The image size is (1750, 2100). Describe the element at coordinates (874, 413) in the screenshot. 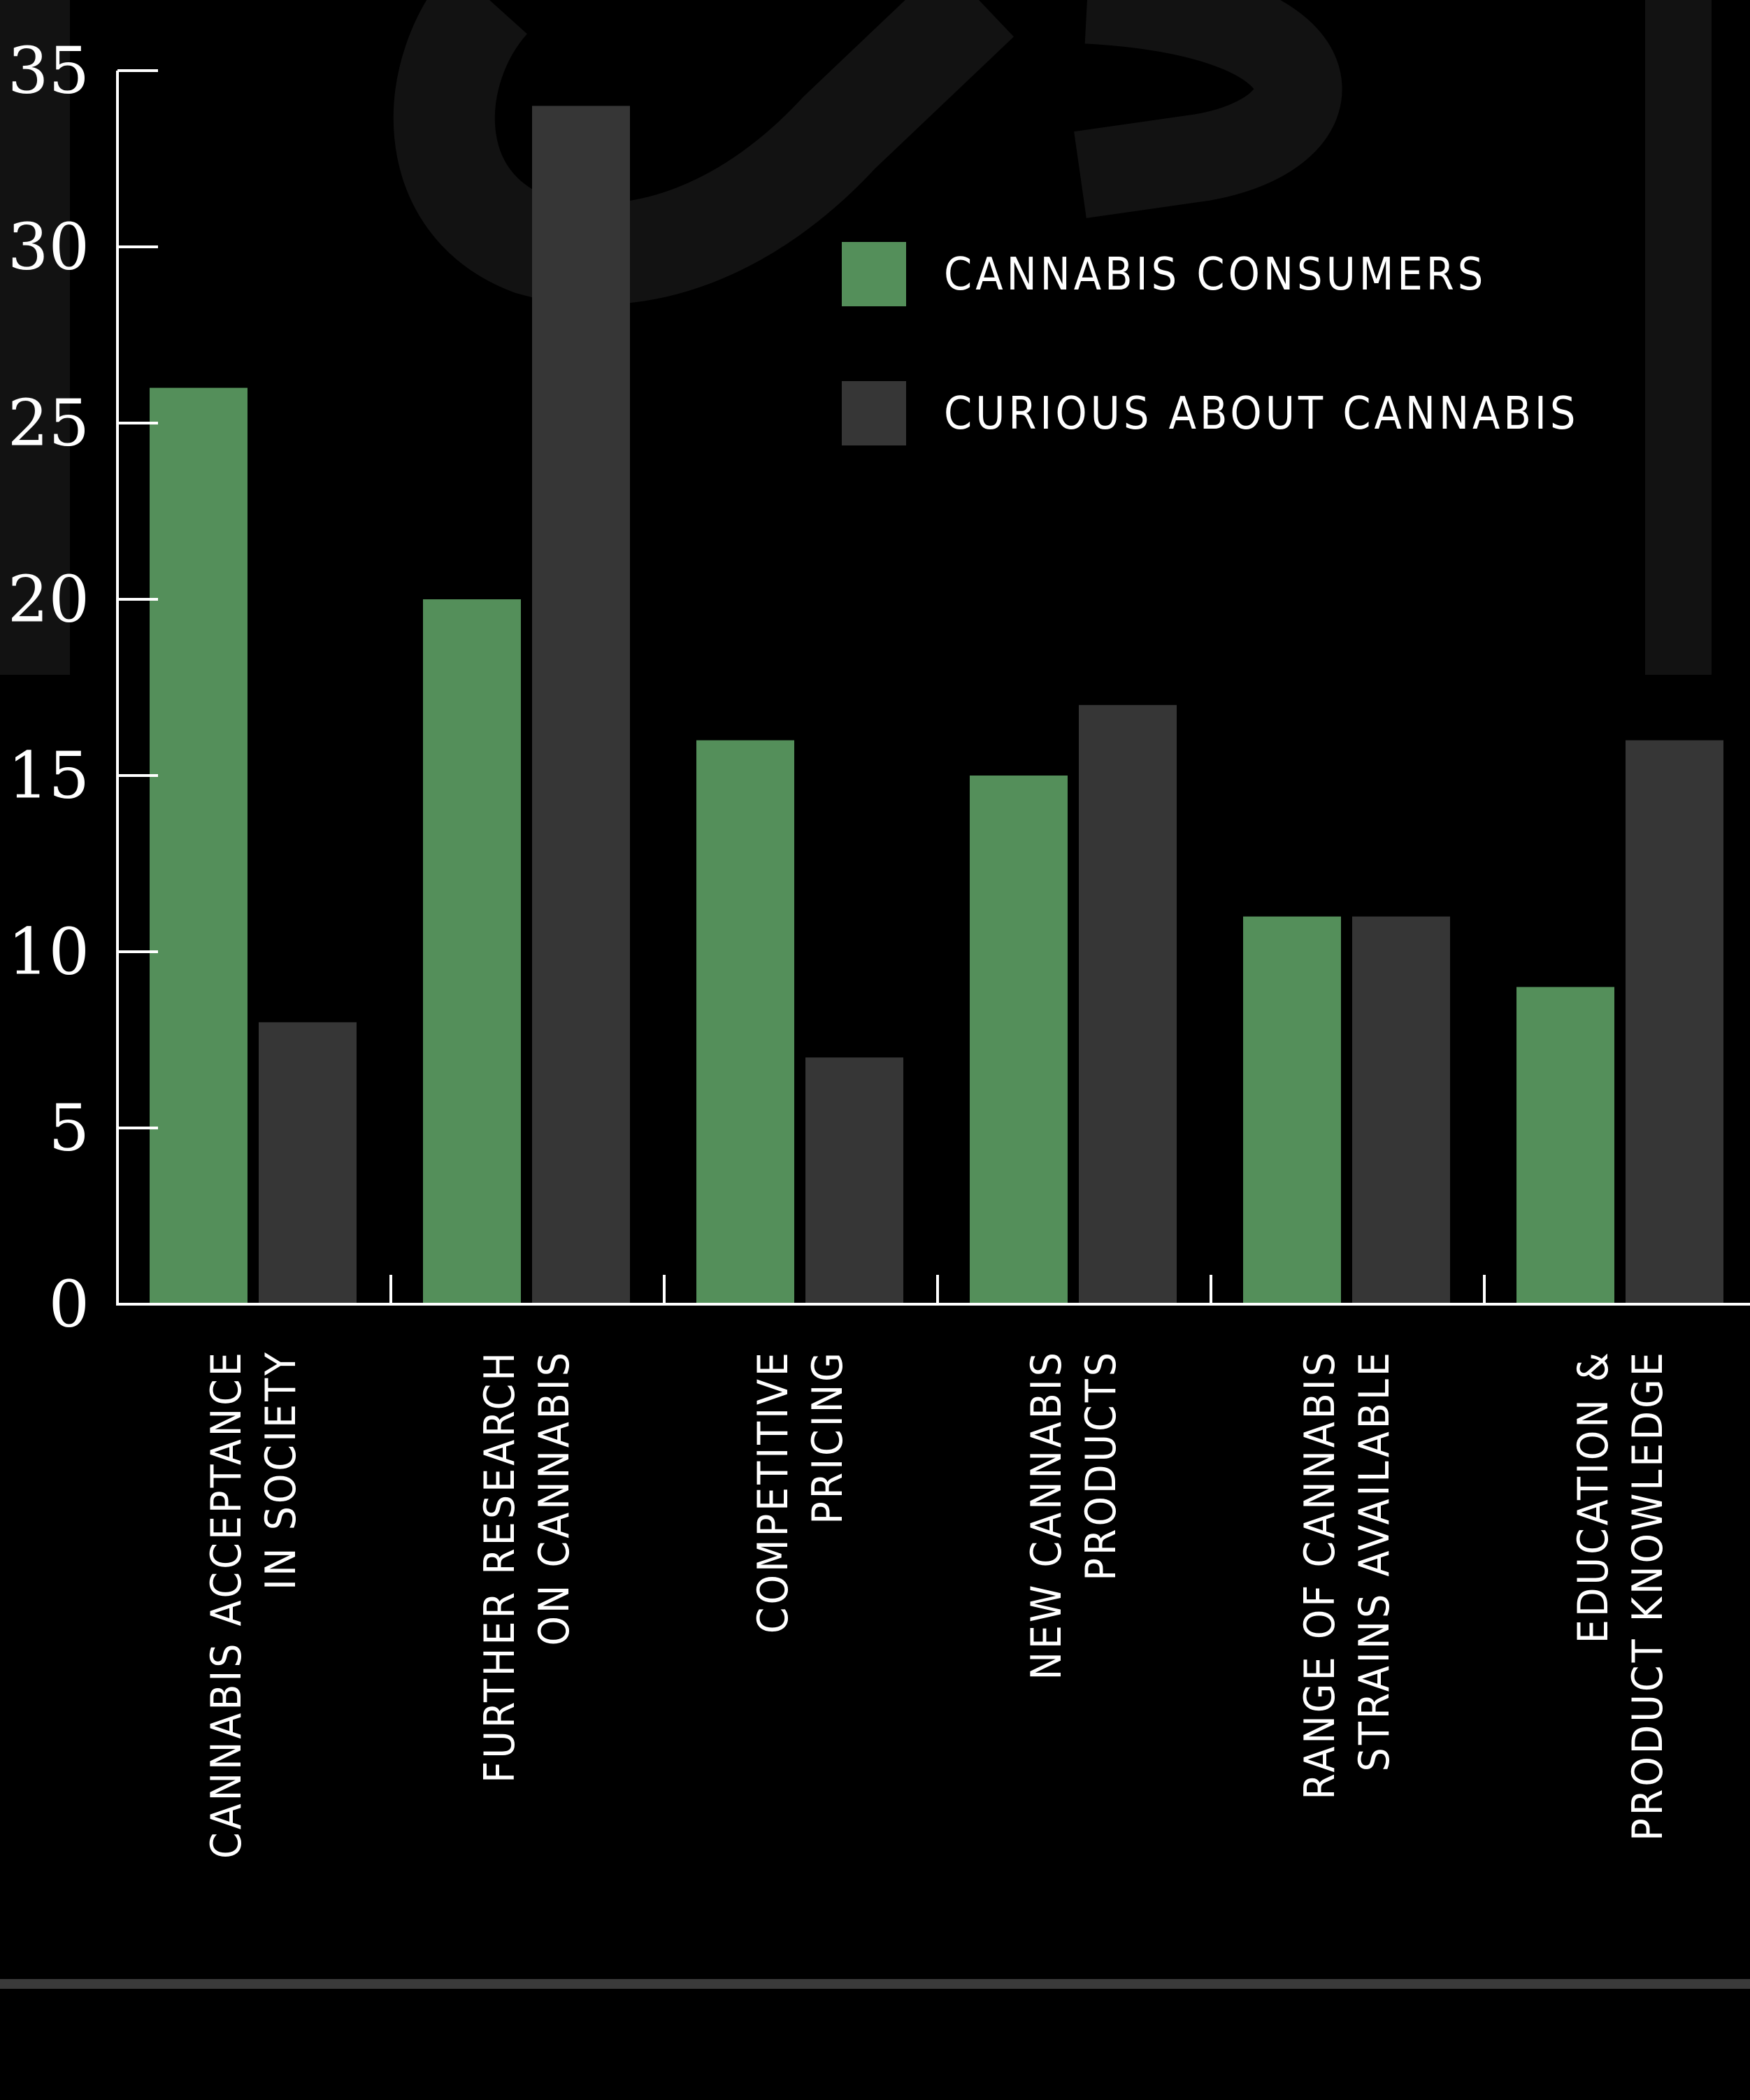

I see `legend-swatch-curious` at that location.